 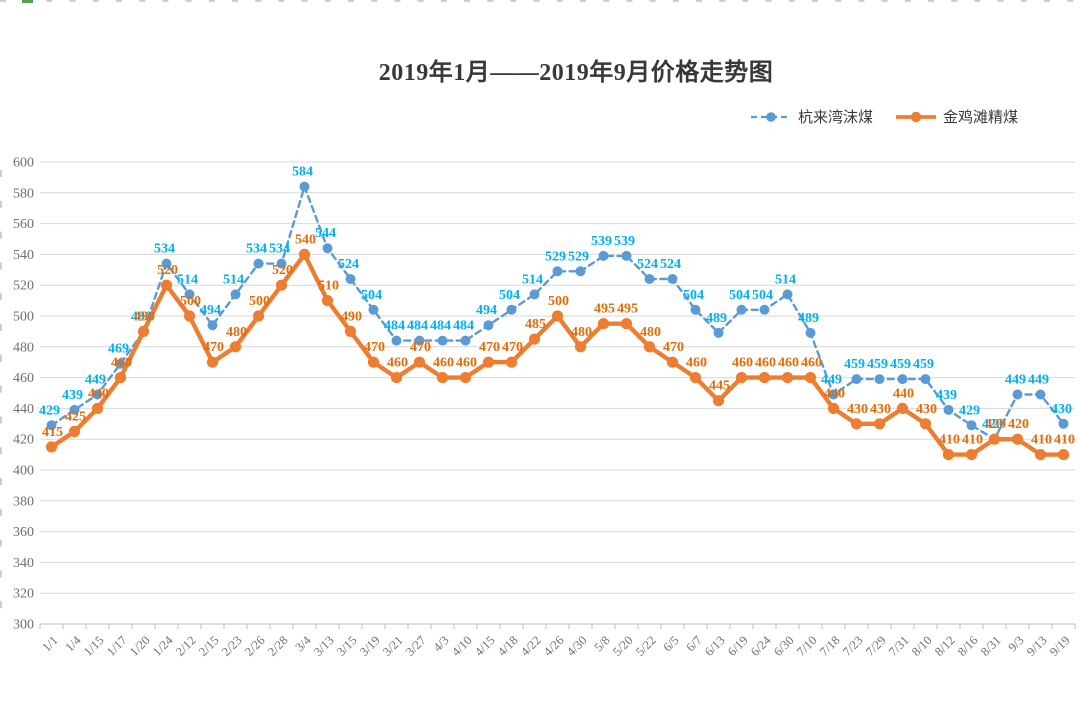 I want to click on data-label-jinjitan: 495, so click(x=627, y=309).